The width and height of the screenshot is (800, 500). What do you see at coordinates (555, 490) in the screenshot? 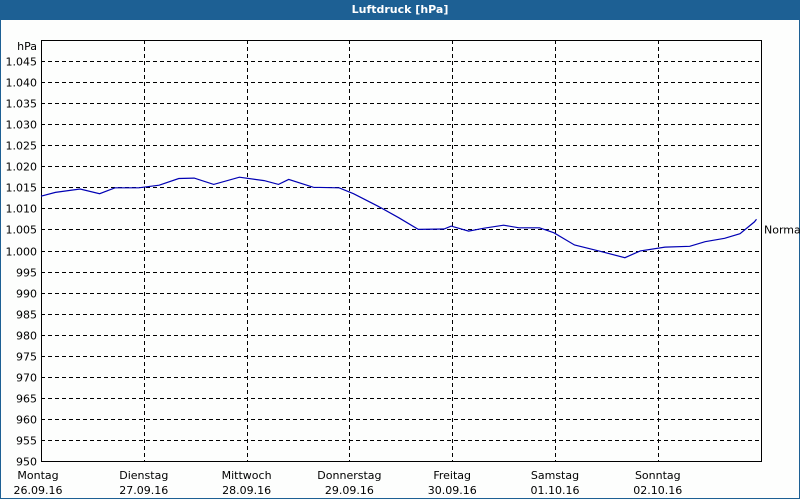
I see `x-tick-date: 01.10.16` at bounding box center [555, 490].